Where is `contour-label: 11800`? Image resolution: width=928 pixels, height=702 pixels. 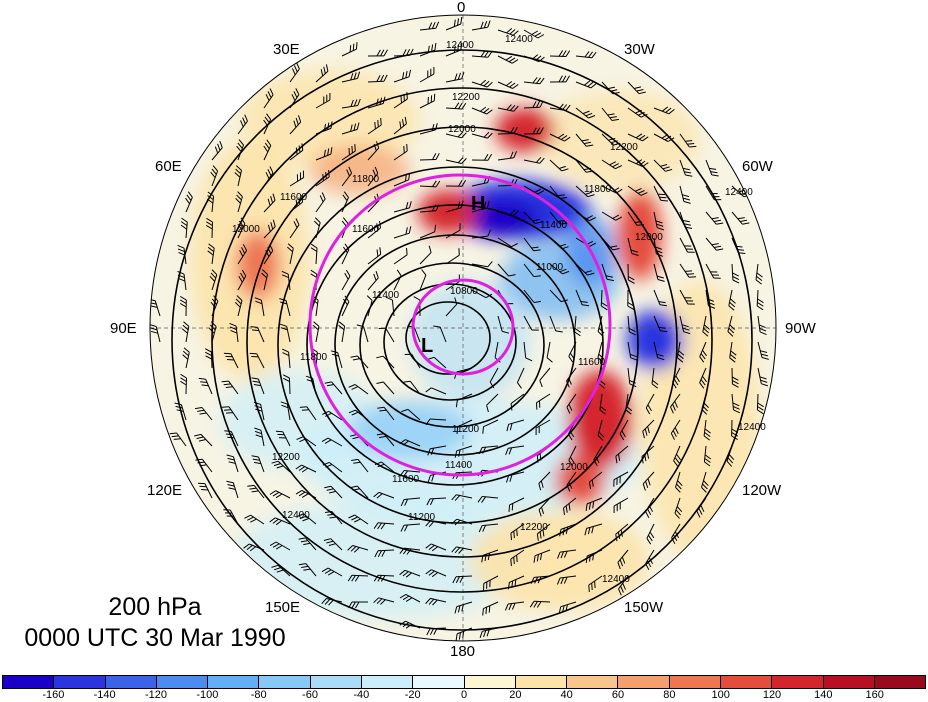 contour-label: 11800 is located at coordinates (598, 189).